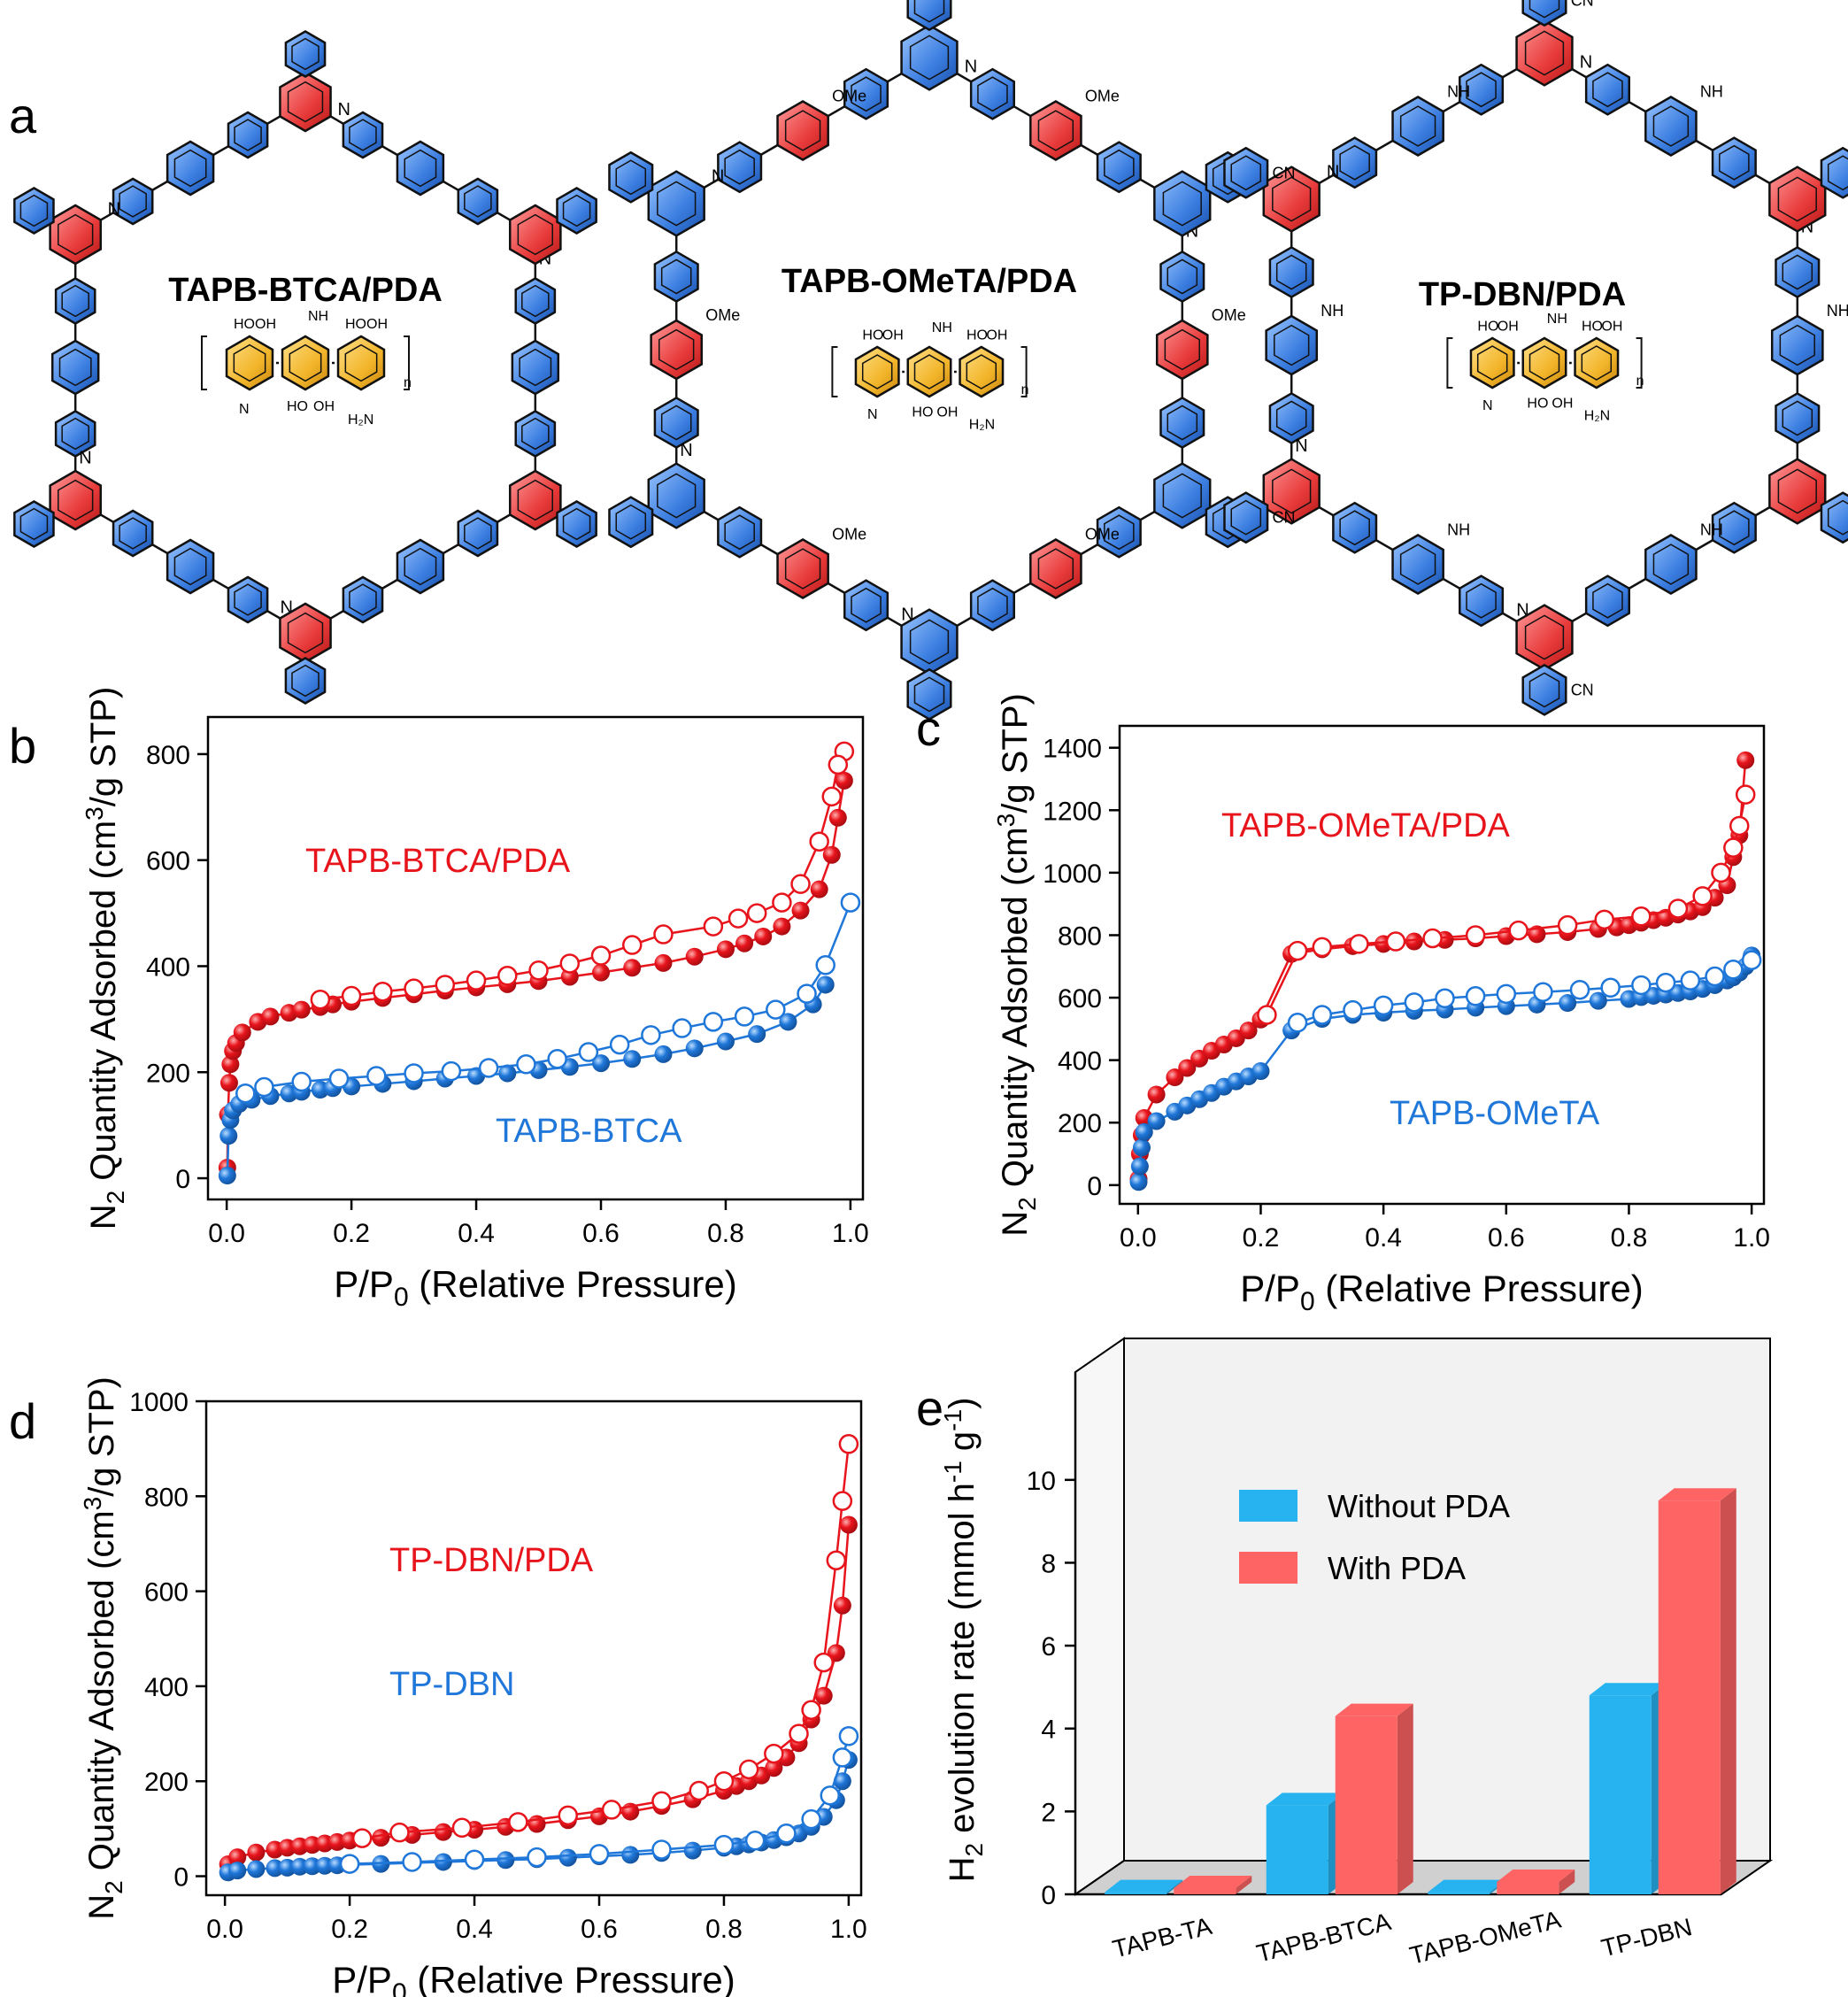 The image size is (1848, 1997). What do you see at coordinates (1080, 999) in the screenshot?
I see `y-tick-label: 600` at bounding box center [1080, 999].